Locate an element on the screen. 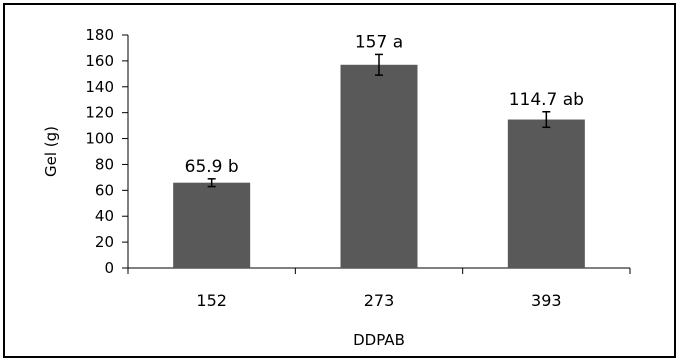 The height and width of the screenshot is (363, 682). x-tick-label: 152 is located at coordinates (211, 300).